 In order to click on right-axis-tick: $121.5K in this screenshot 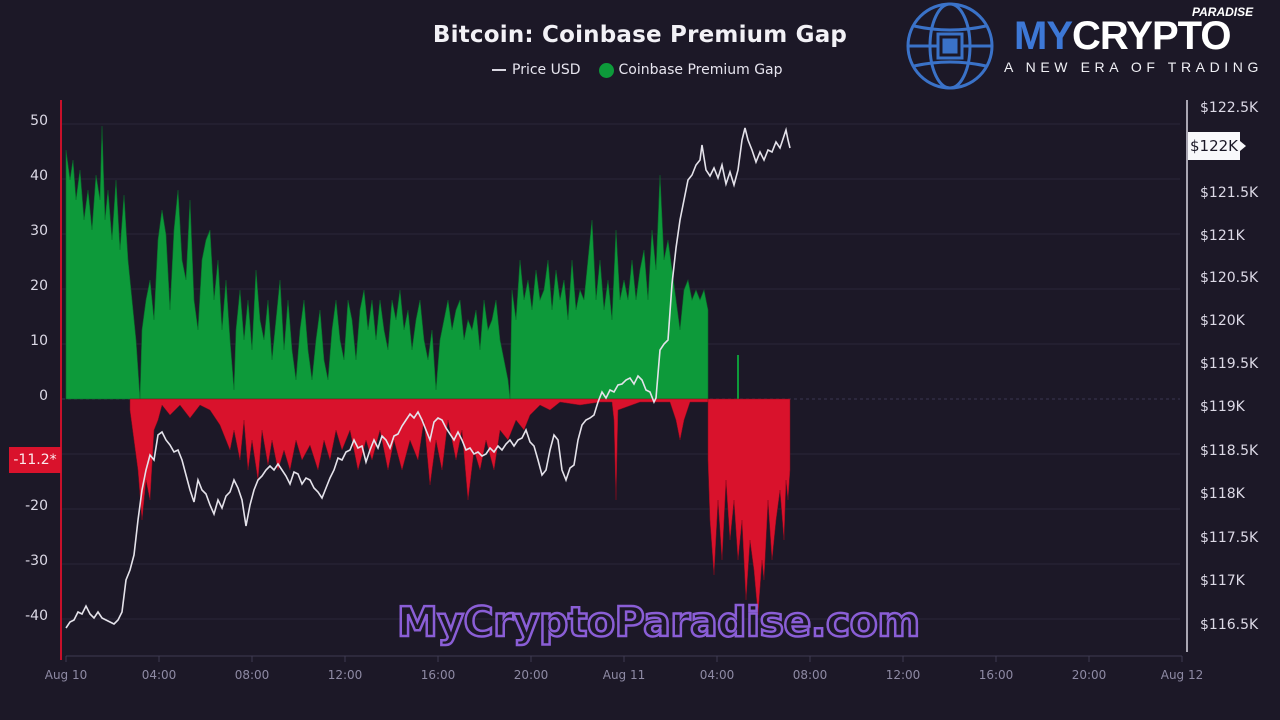, I will do `click(1229, 193)`.